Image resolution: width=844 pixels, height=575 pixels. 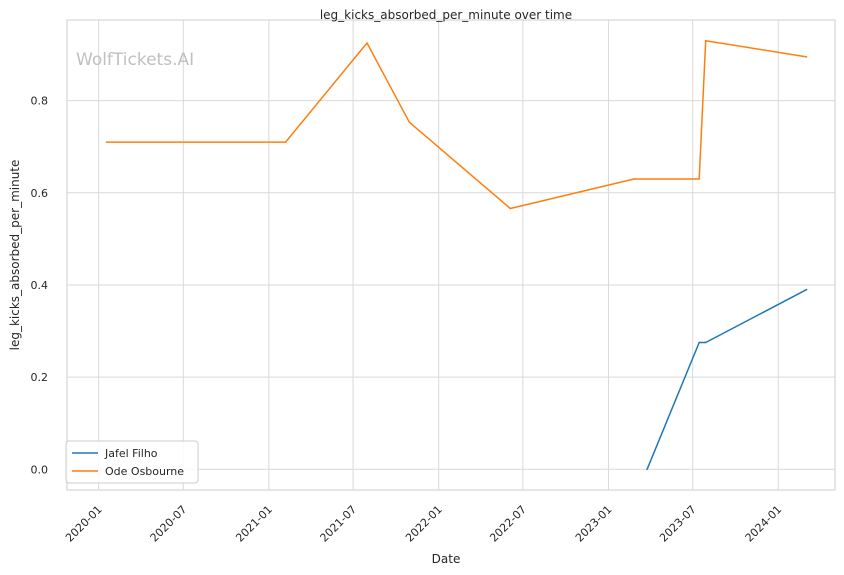 I want to click on x-tick-label: 2020-07, so click(x=169, y=524).